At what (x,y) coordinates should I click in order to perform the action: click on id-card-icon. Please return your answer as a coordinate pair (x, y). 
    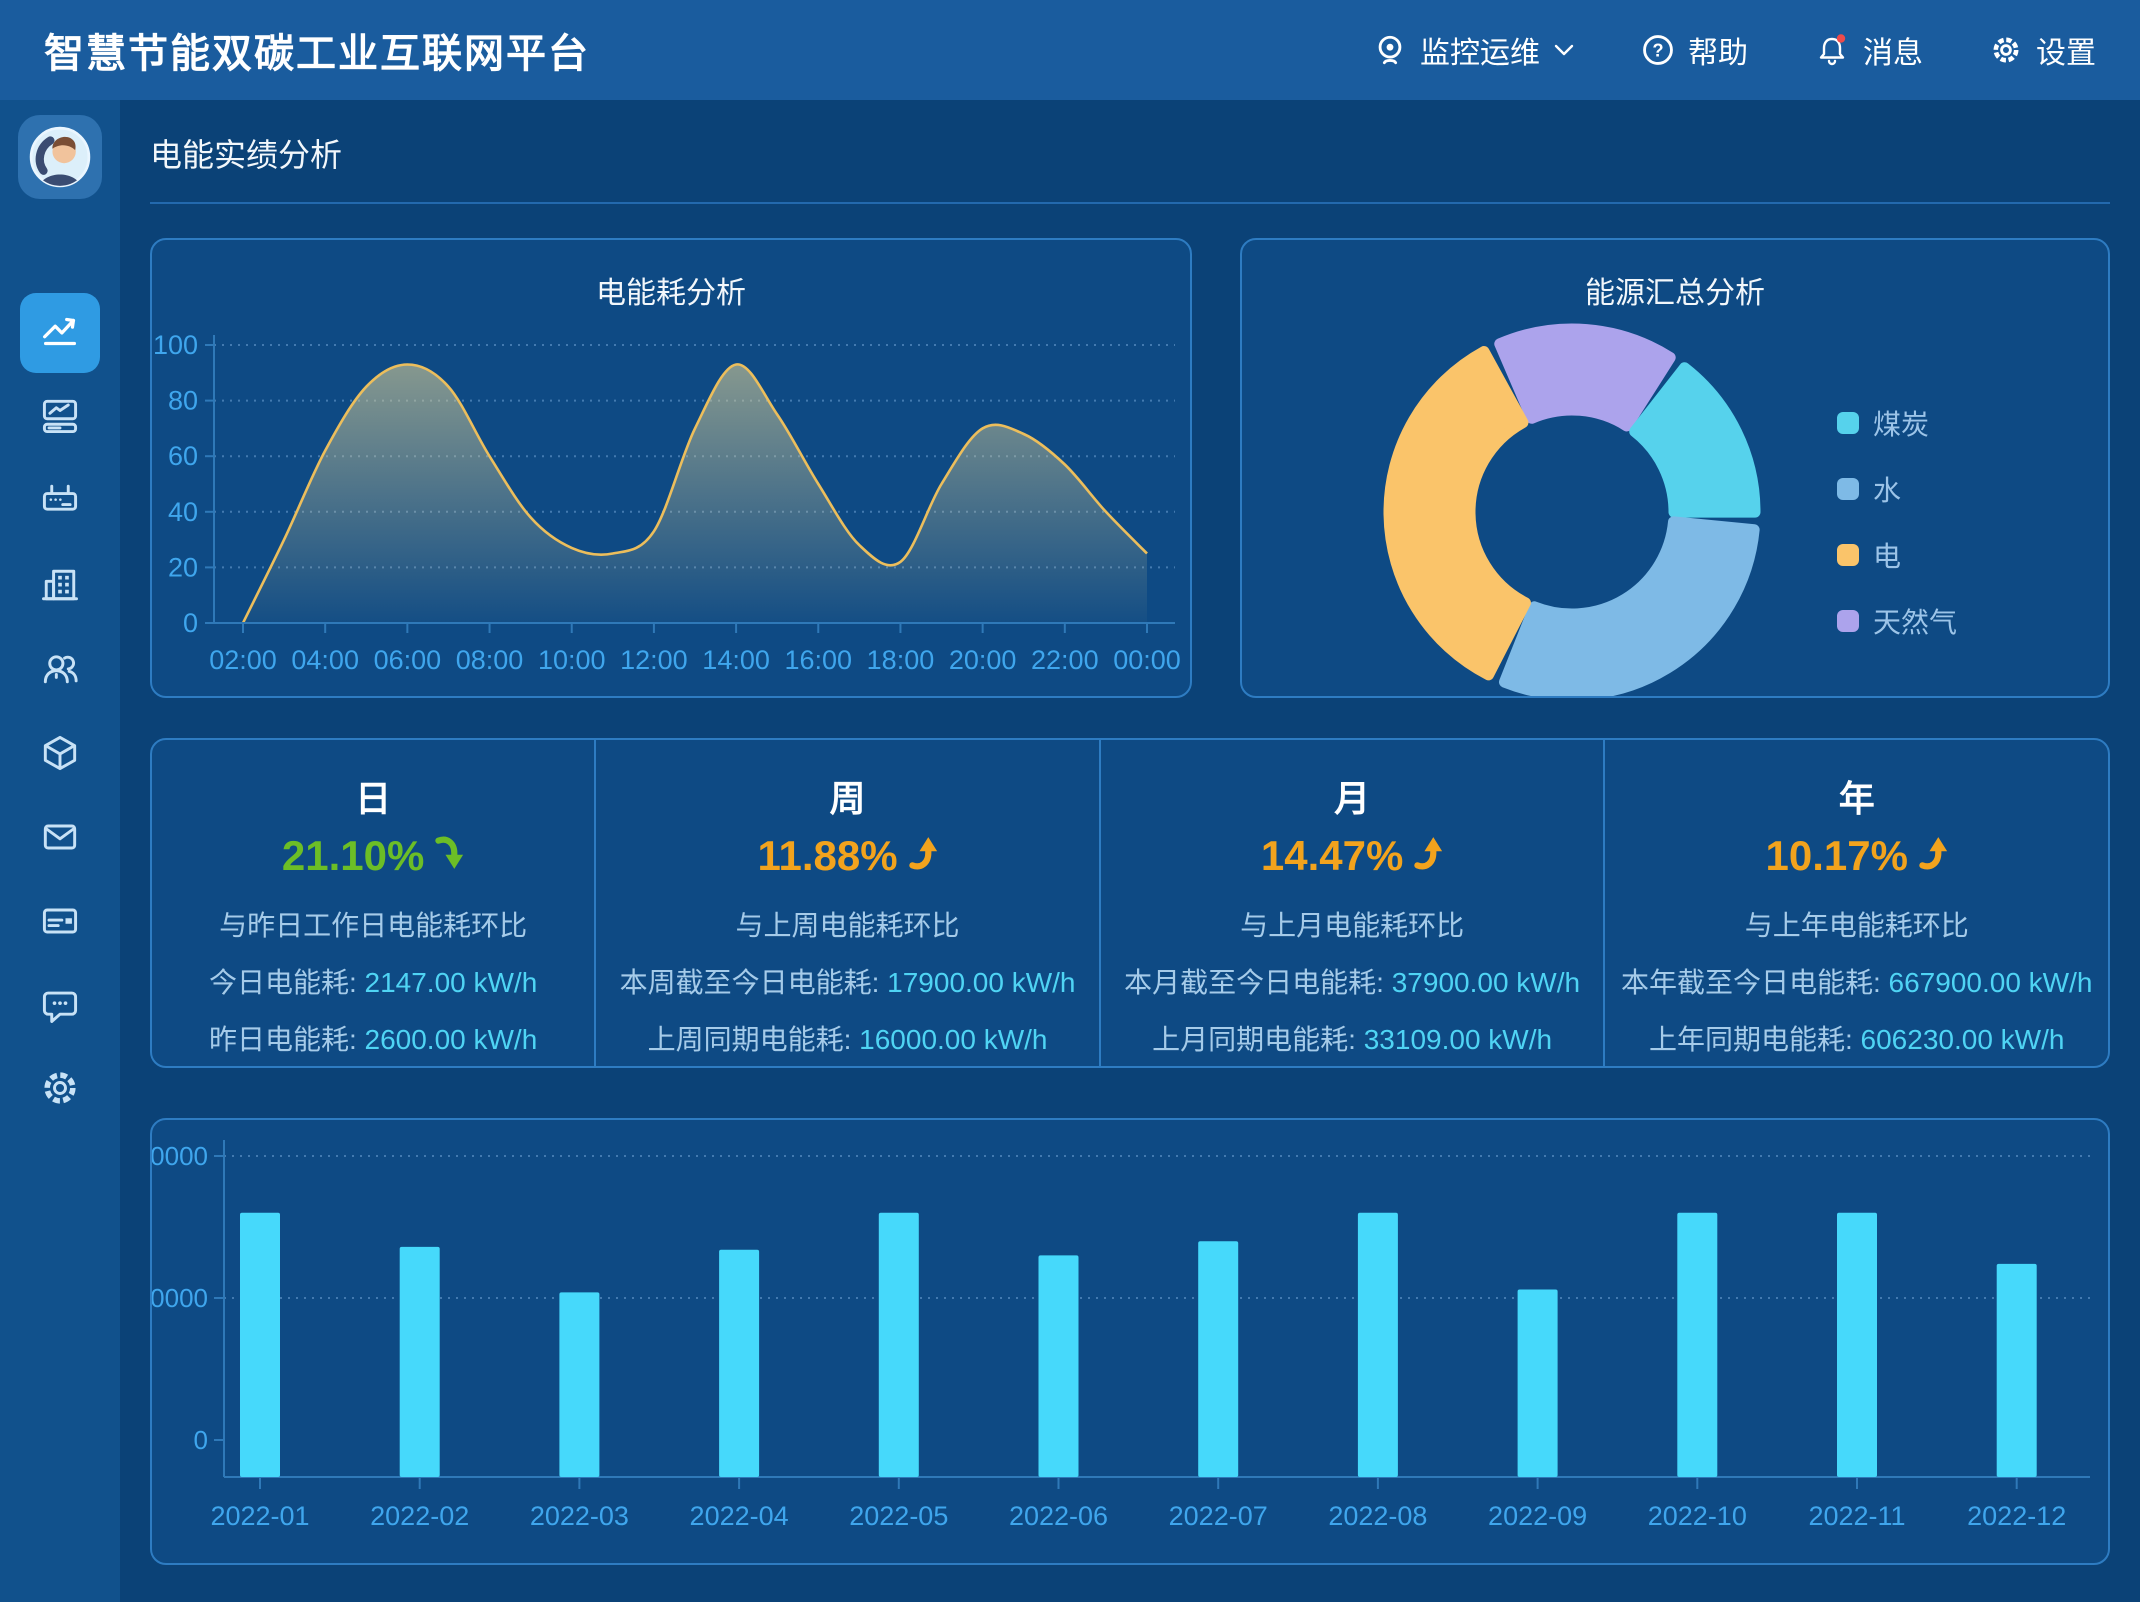
    Looking at the image, I should click on (60, 923).